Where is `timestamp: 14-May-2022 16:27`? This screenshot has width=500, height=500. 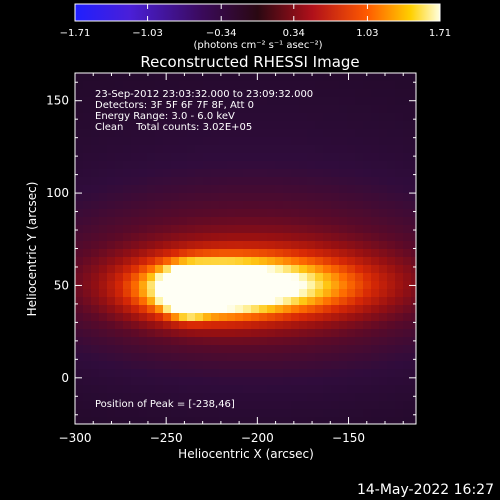
timestamp: 14-May-2022 16:27 is located at coordinates (425, 490).